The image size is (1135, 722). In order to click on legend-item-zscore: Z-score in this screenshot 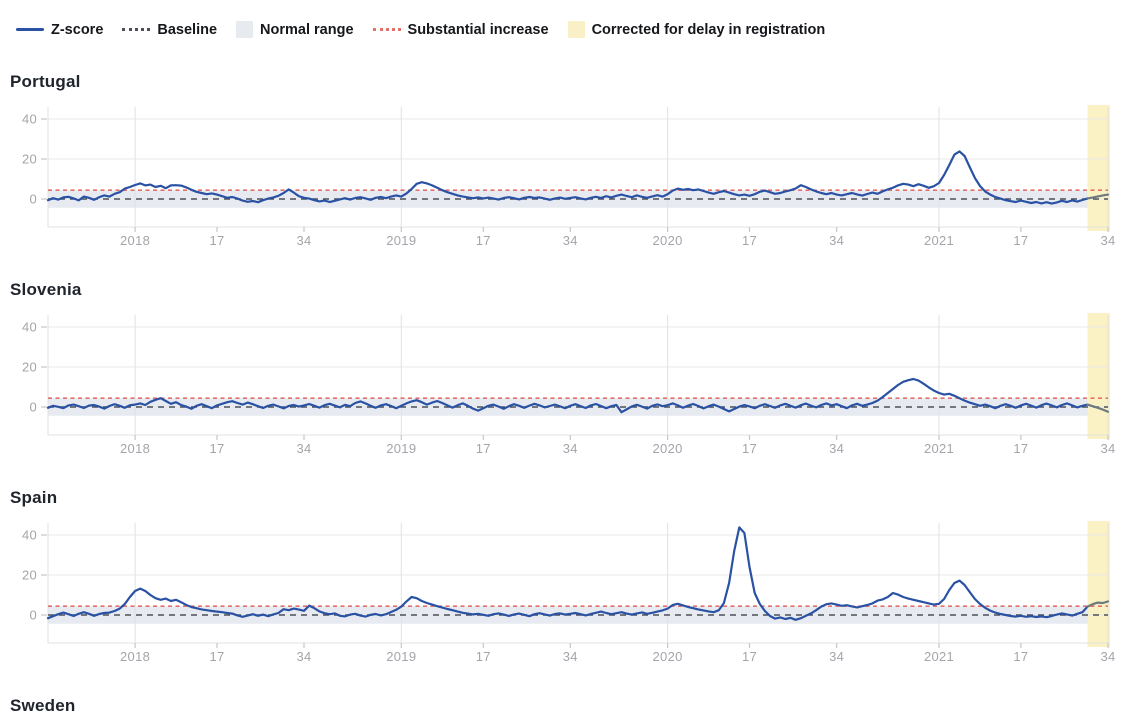, I will do `click(59, 30)`.